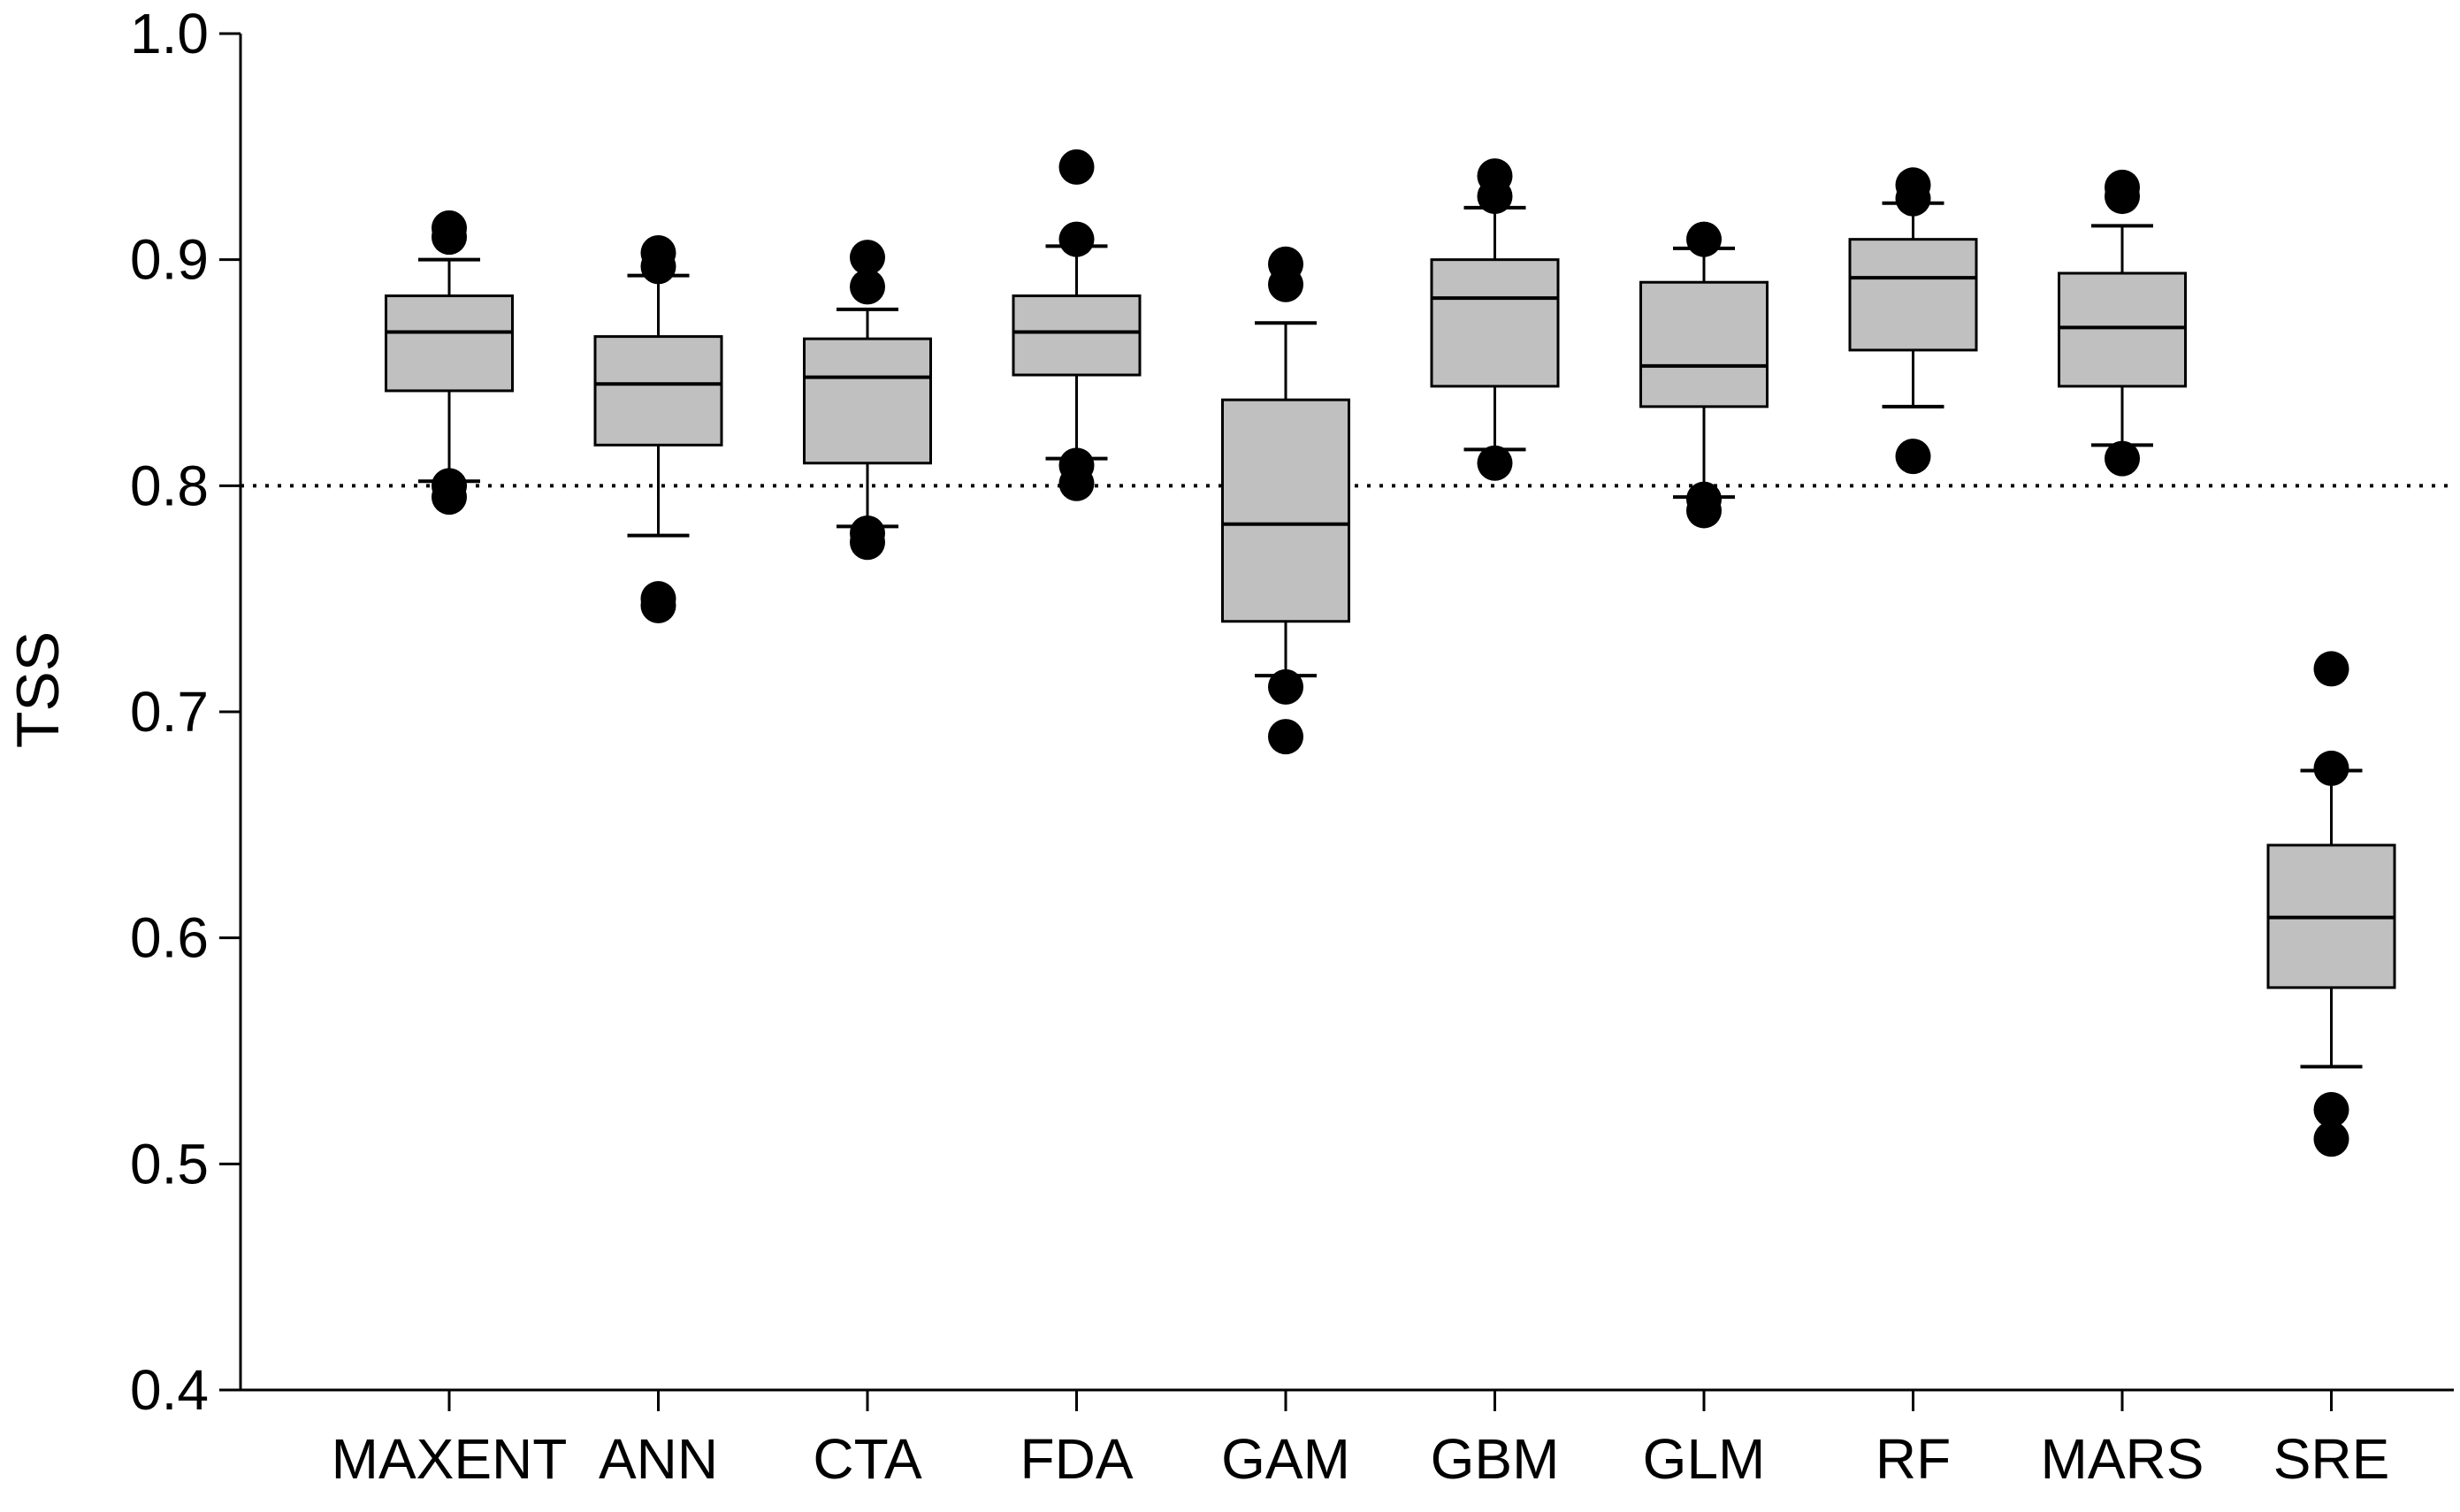  I want to click on box-mars, so click(2122, 323).